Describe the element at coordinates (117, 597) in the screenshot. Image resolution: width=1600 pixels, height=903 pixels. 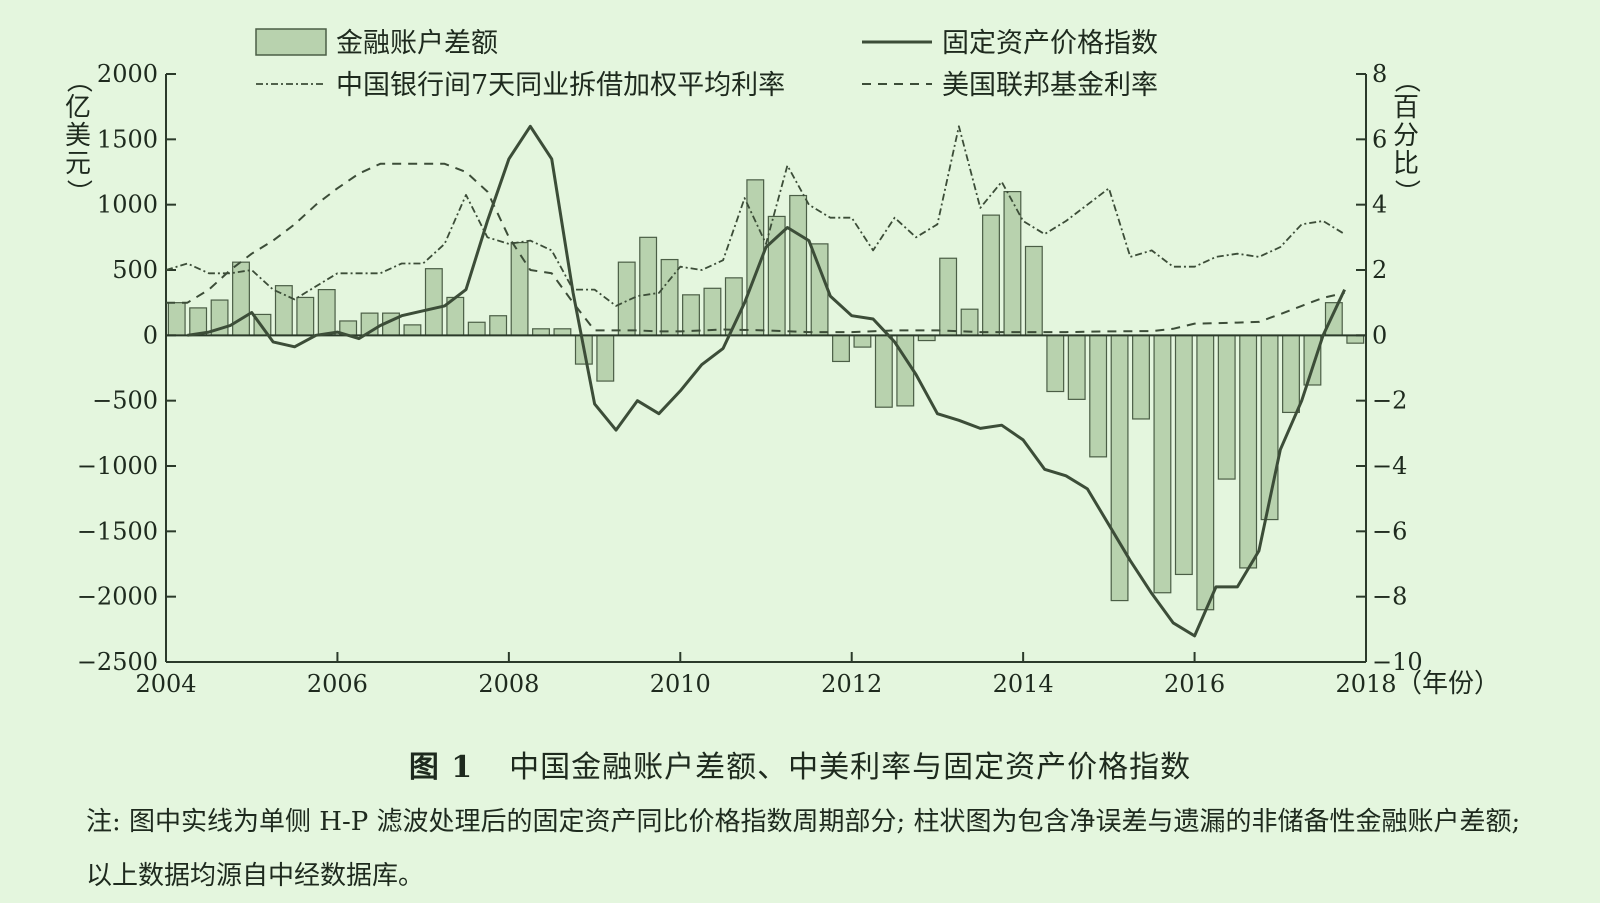
I see `left-tick-label: −2000` at that location.